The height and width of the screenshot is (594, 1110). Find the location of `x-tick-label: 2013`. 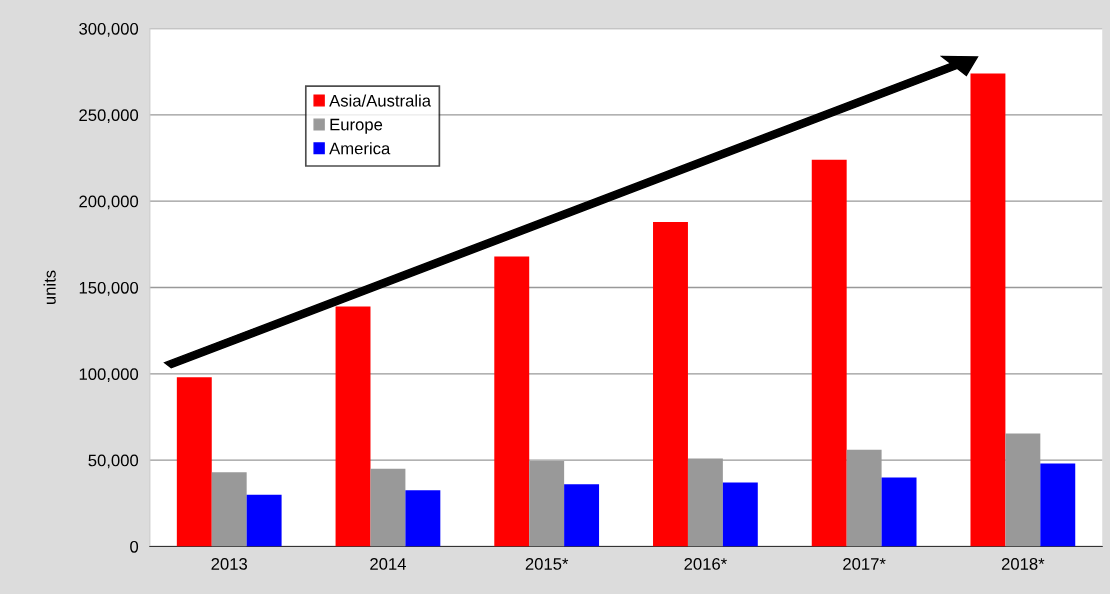

x-tick-label: 2013 is located at coordinates (229, 564).